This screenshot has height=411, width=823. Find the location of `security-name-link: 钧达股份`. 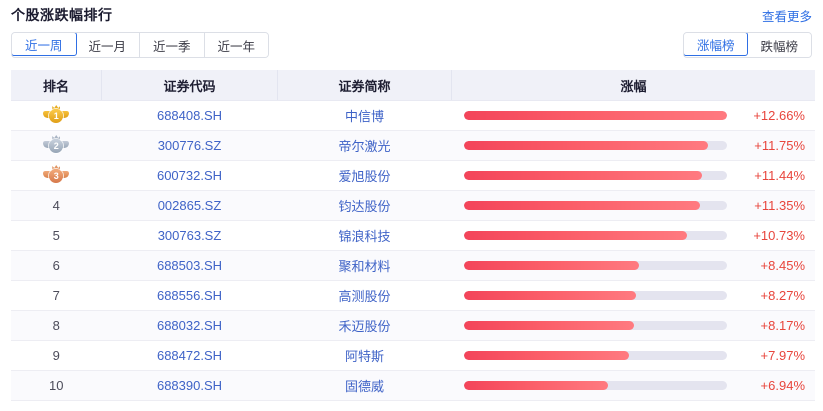

security-name-link: 钧达股份 is located at coordinates (364, 206).